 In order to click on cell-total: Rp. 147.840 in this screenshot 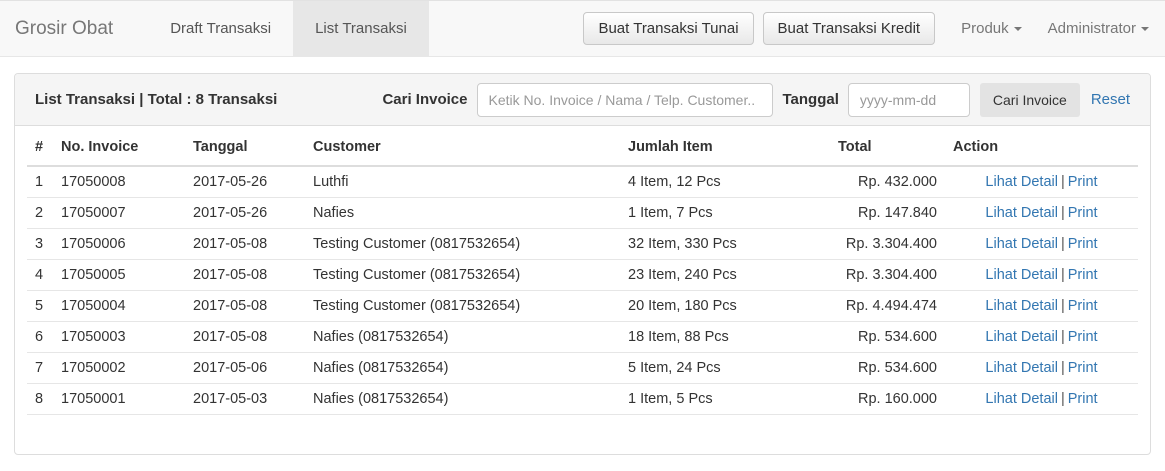, I will do `click(887, 213)`.